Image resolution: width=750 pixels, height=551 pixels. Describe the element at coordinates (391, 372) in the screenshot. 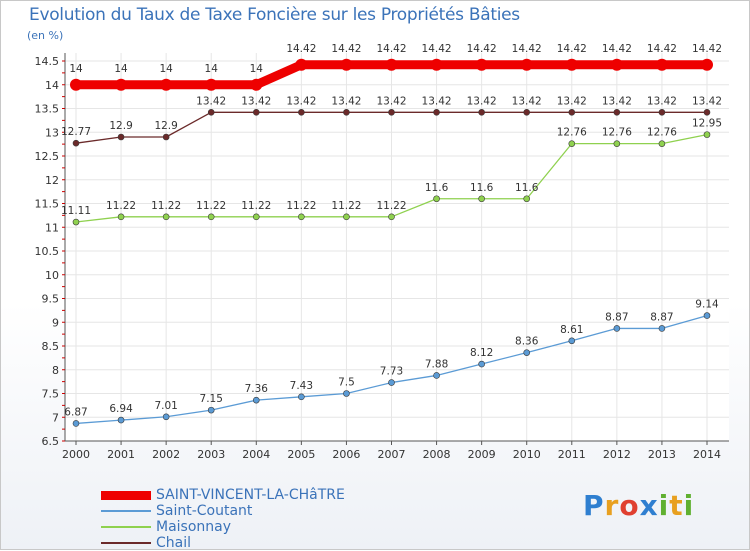

I see `data-label: 7.73` at that location.